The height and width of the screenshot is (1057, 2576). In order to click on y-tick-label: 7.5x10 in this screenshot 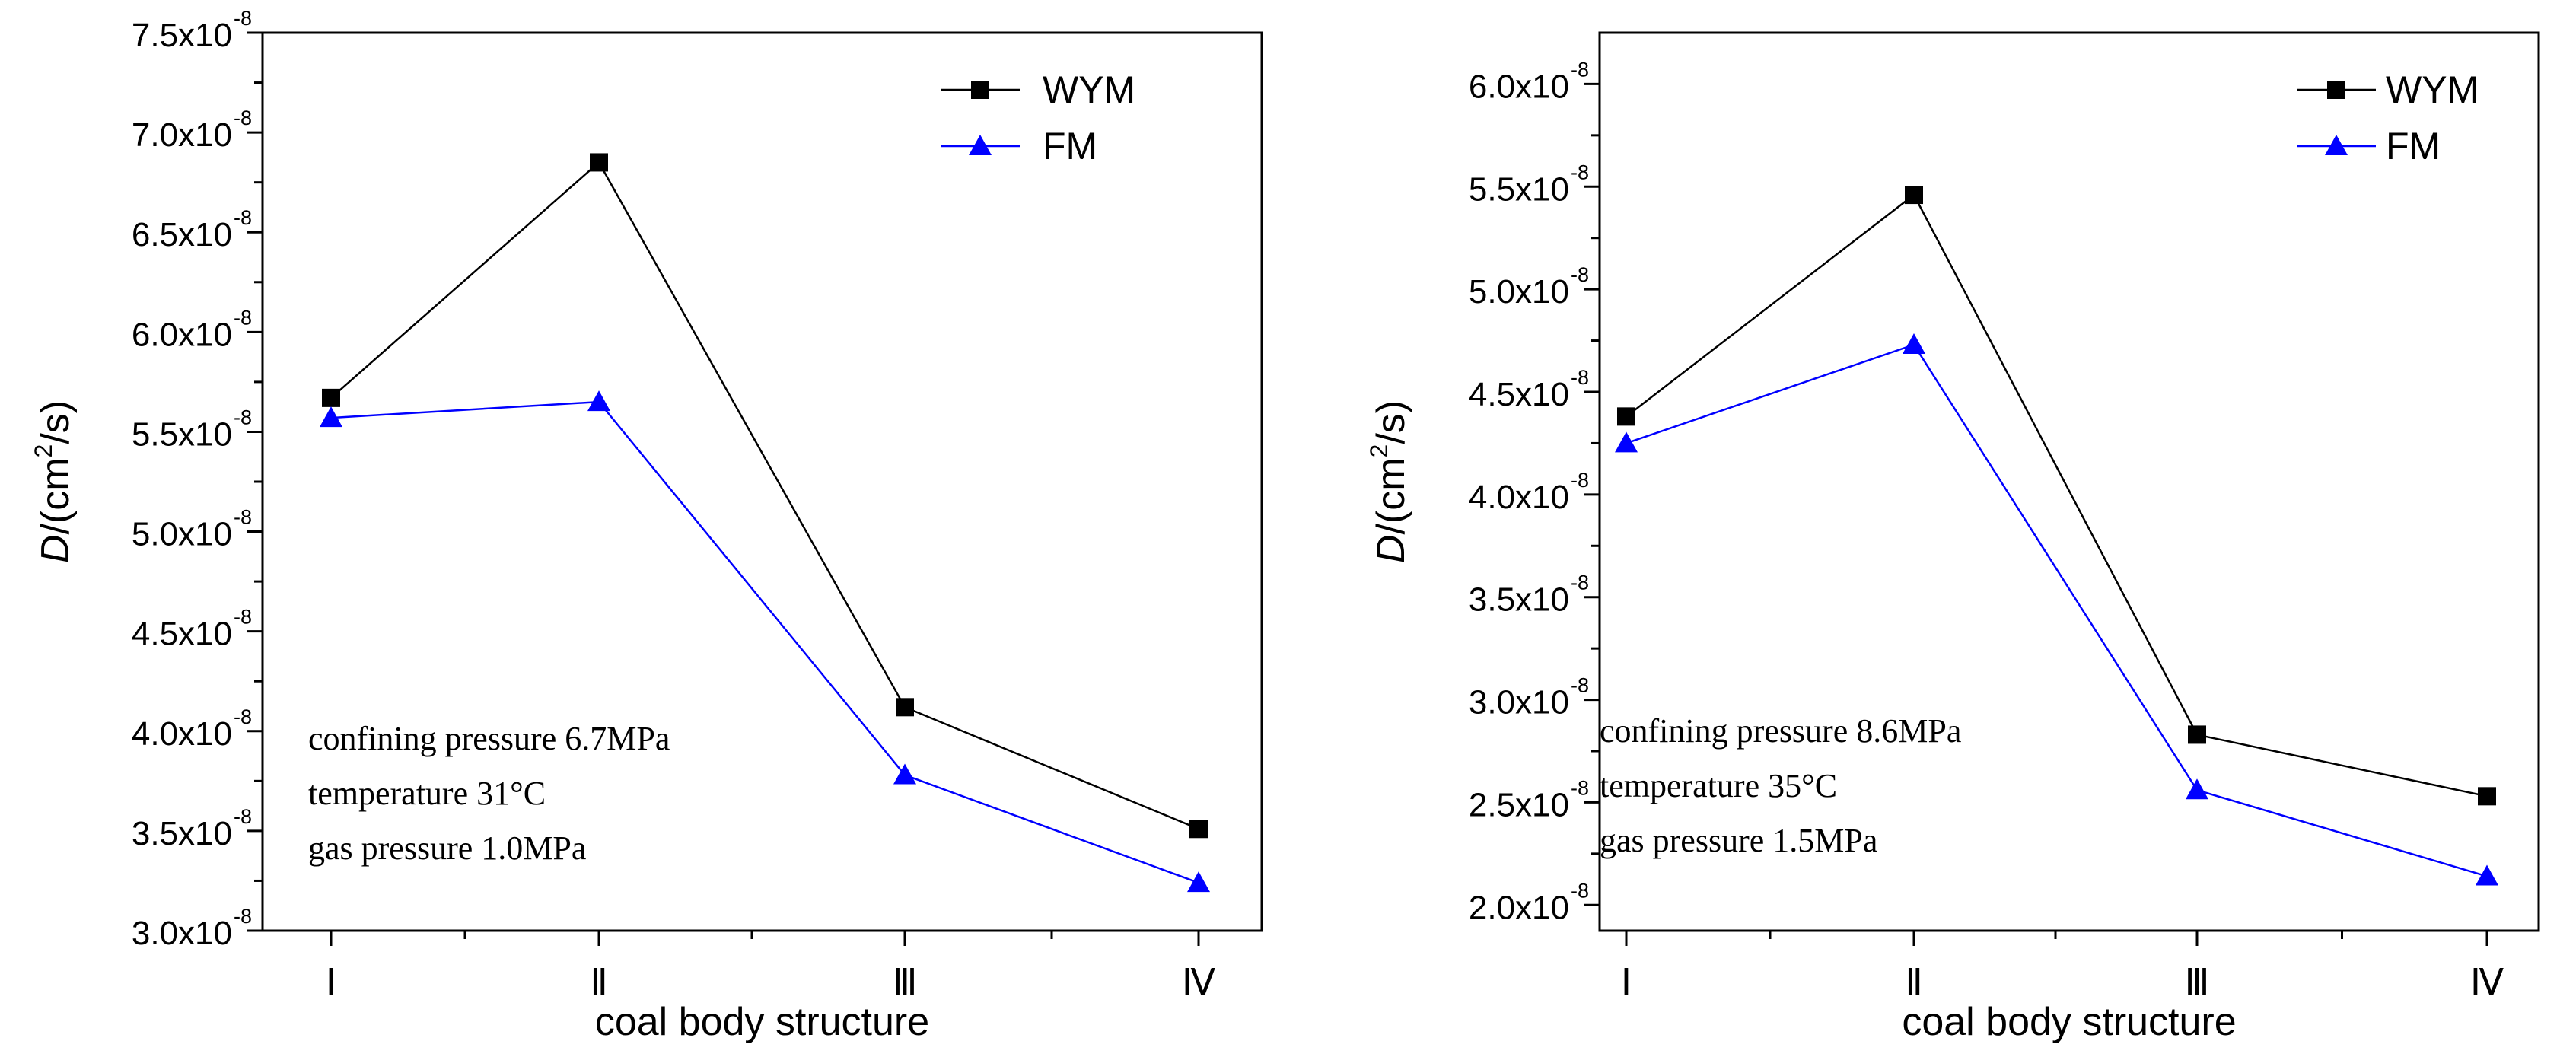, I will do `click(182, 35)`.